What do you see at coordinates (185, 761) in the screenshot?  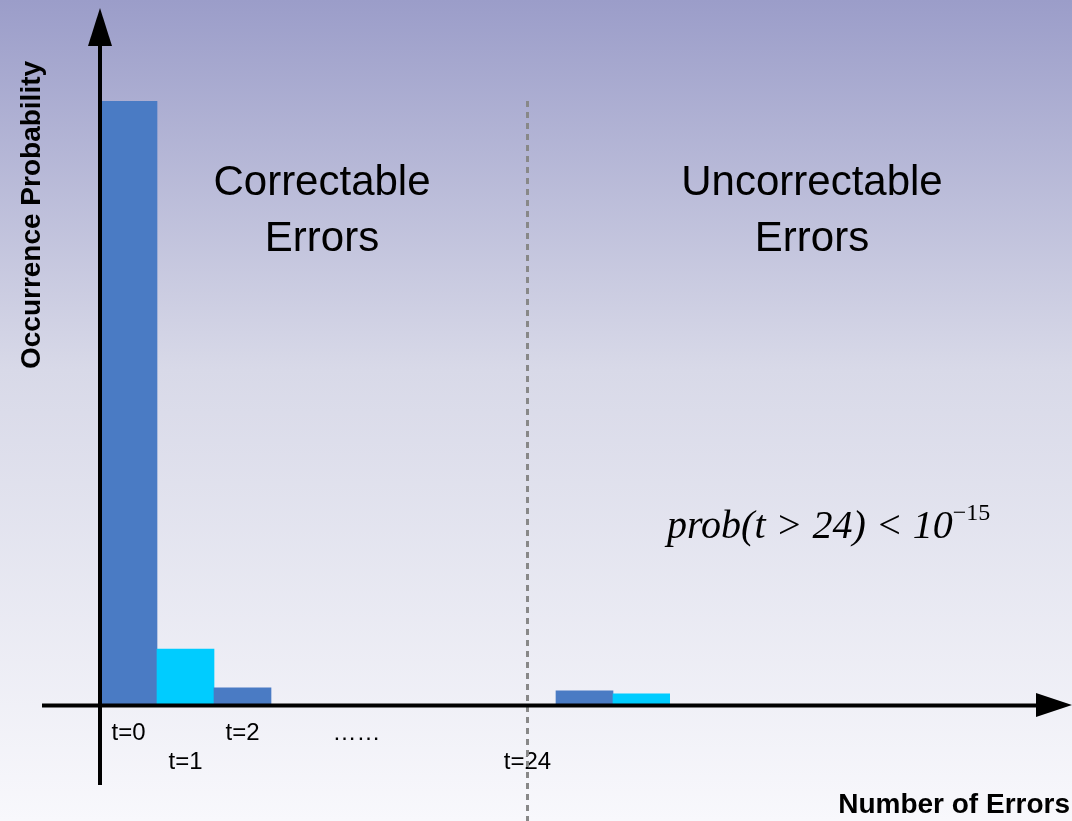 I see `x-tick-label: t=1` at bounding box center [185, 761].